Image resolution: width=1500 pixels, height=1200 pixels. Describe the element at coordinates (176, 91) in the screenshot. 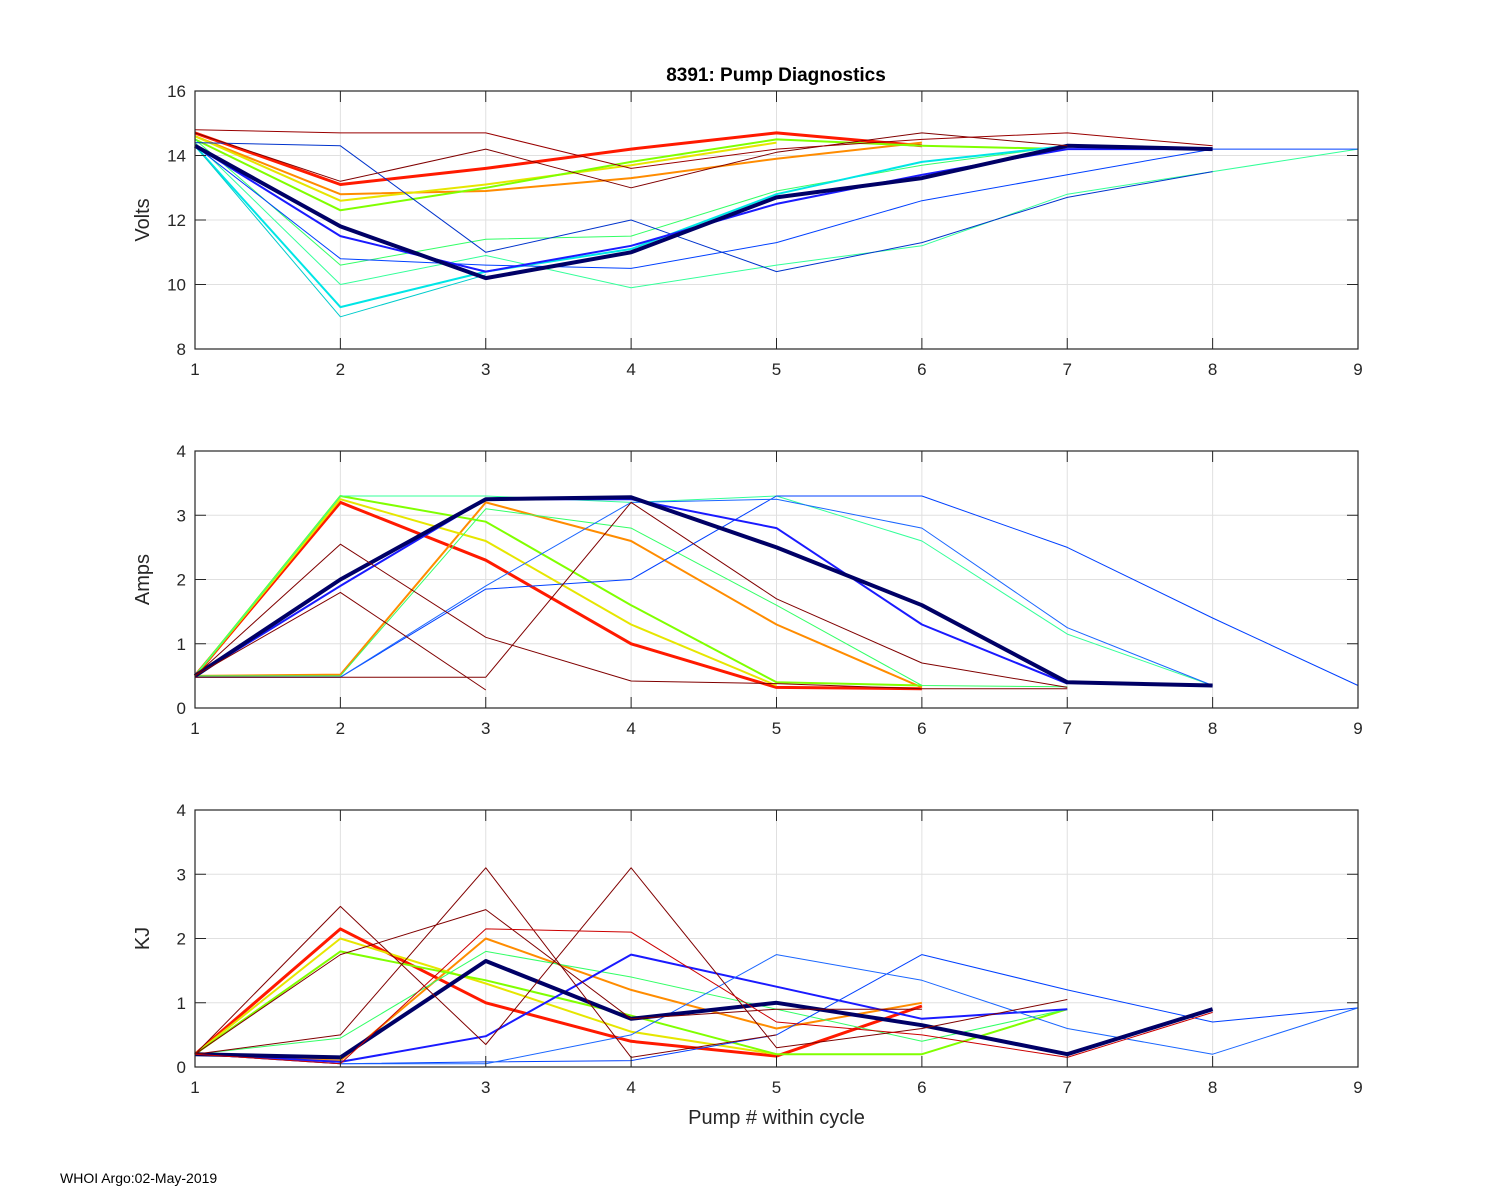

I see `y-tick-label: 16` at that location.